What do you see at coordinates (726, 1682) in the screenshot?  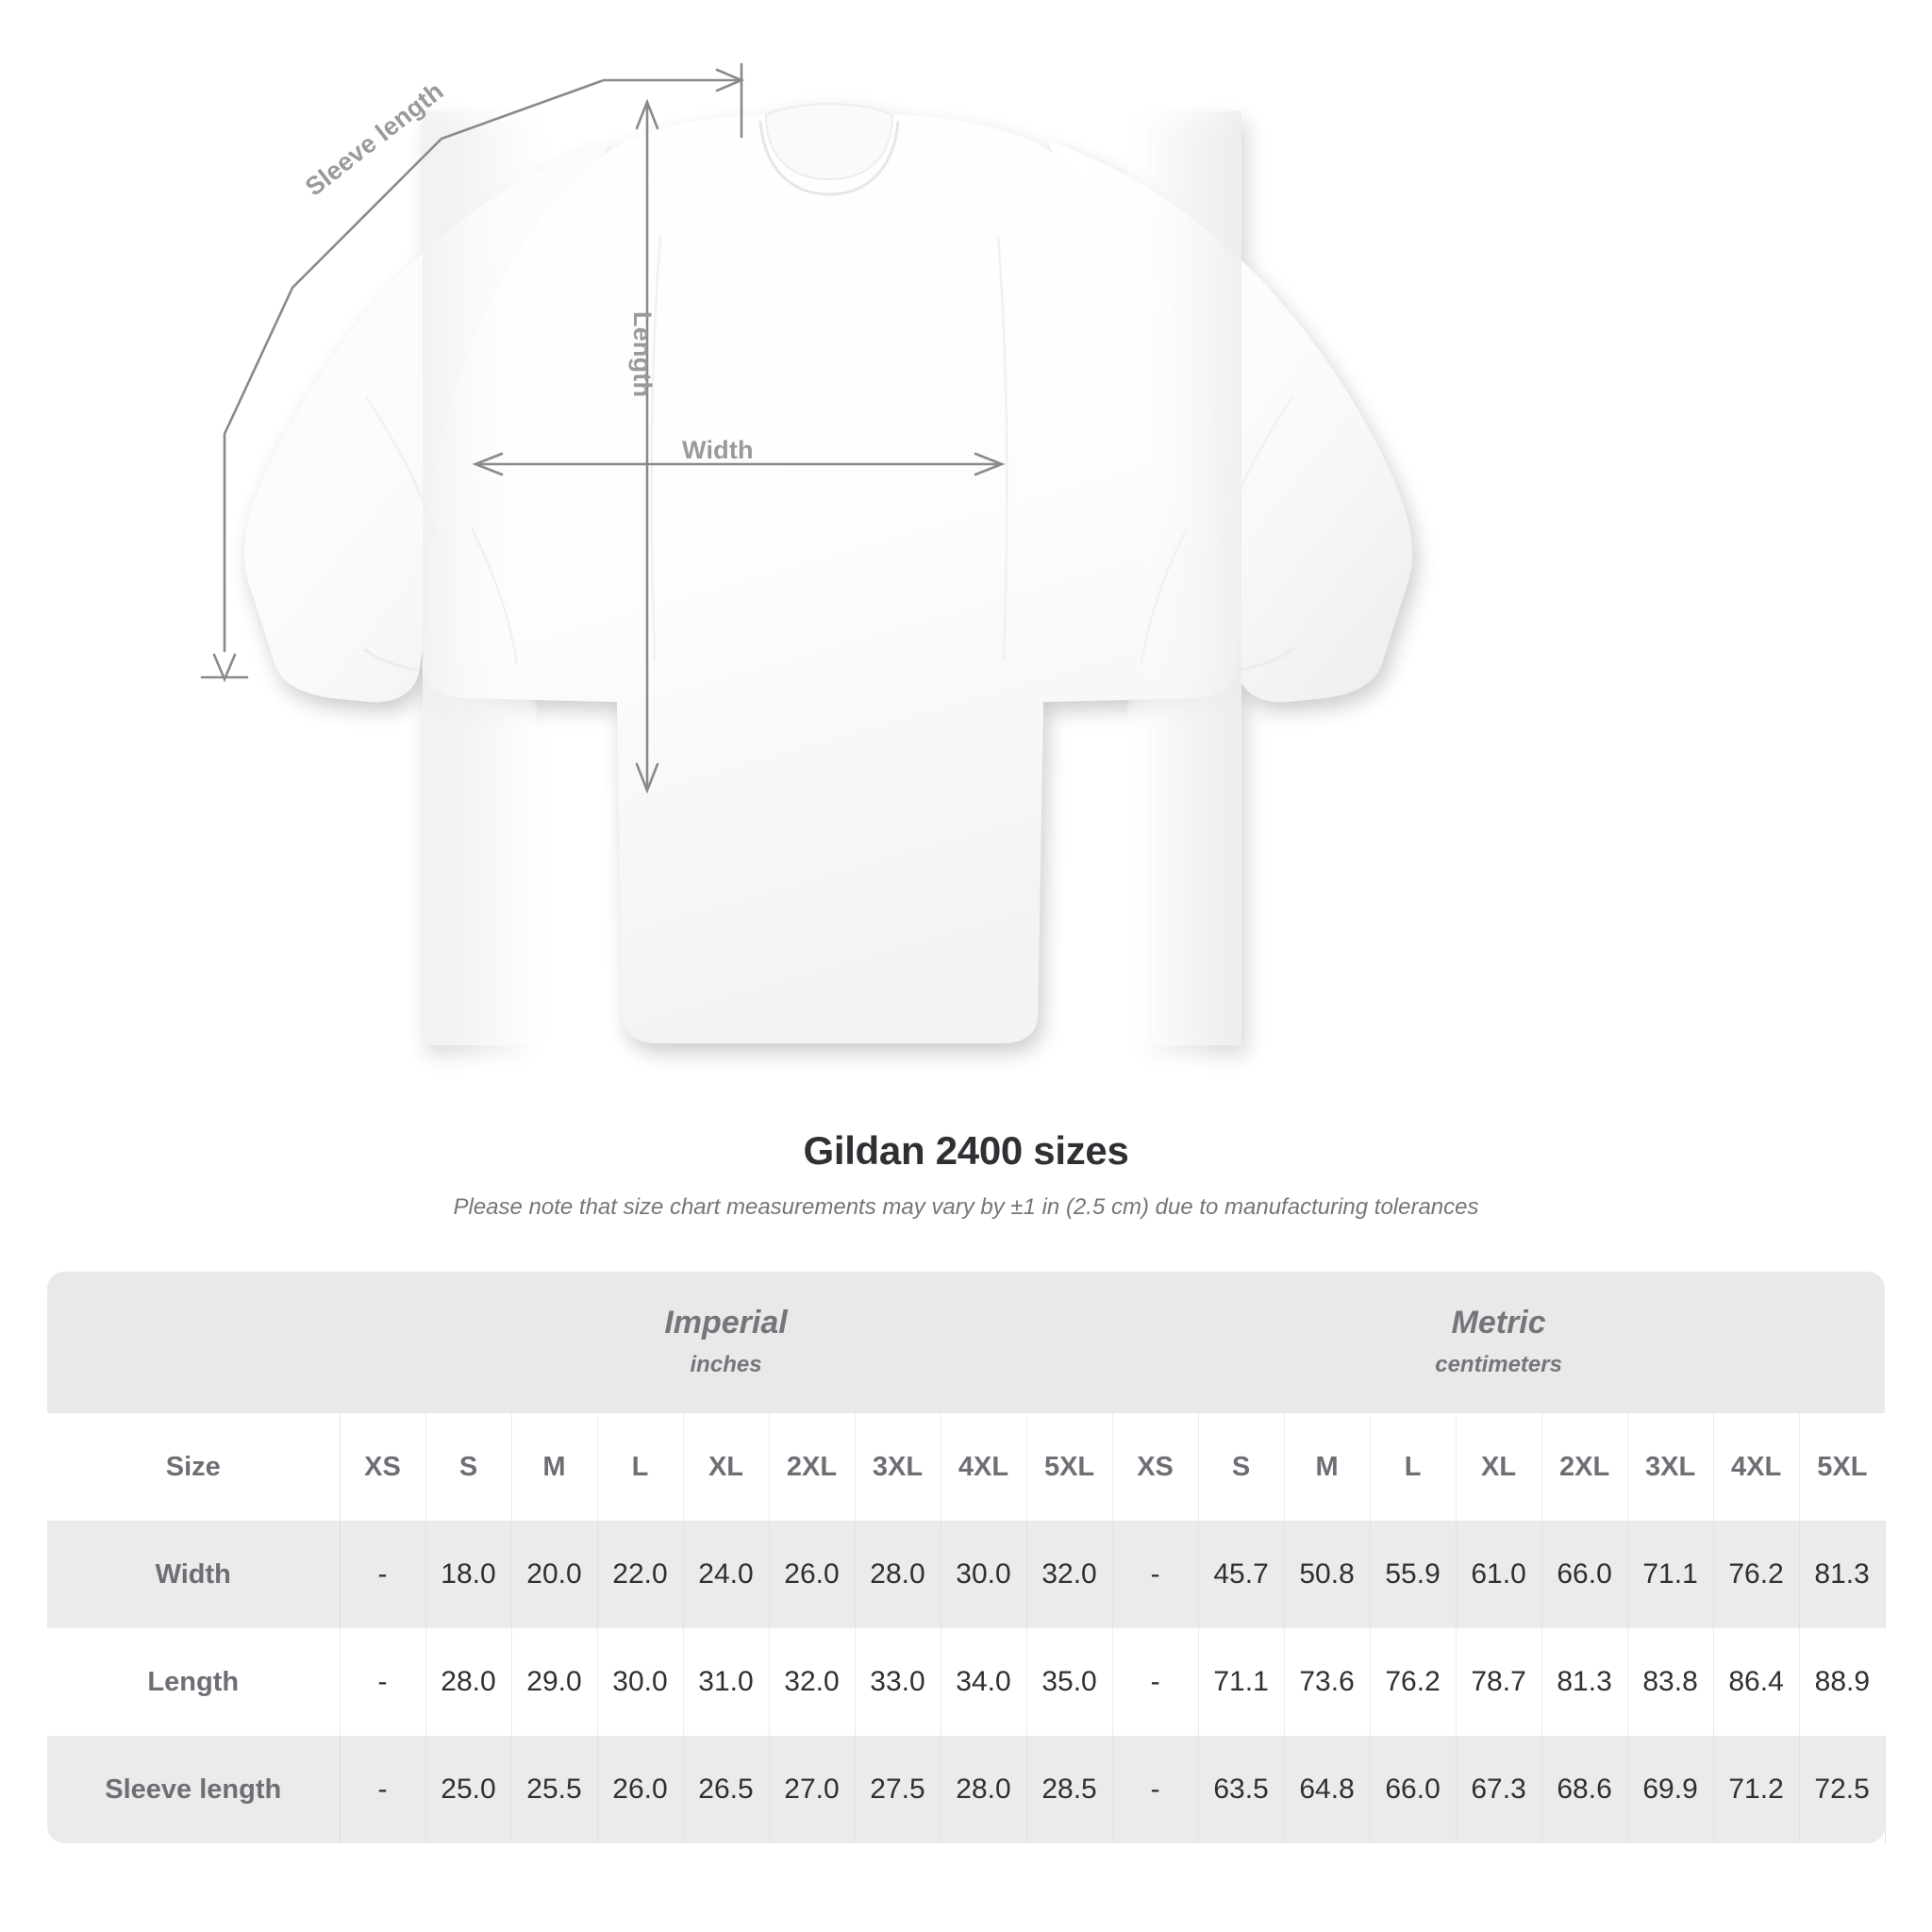 I see `cell-length-imperial-xl: 31.0` at bounding box center [726, 1682].